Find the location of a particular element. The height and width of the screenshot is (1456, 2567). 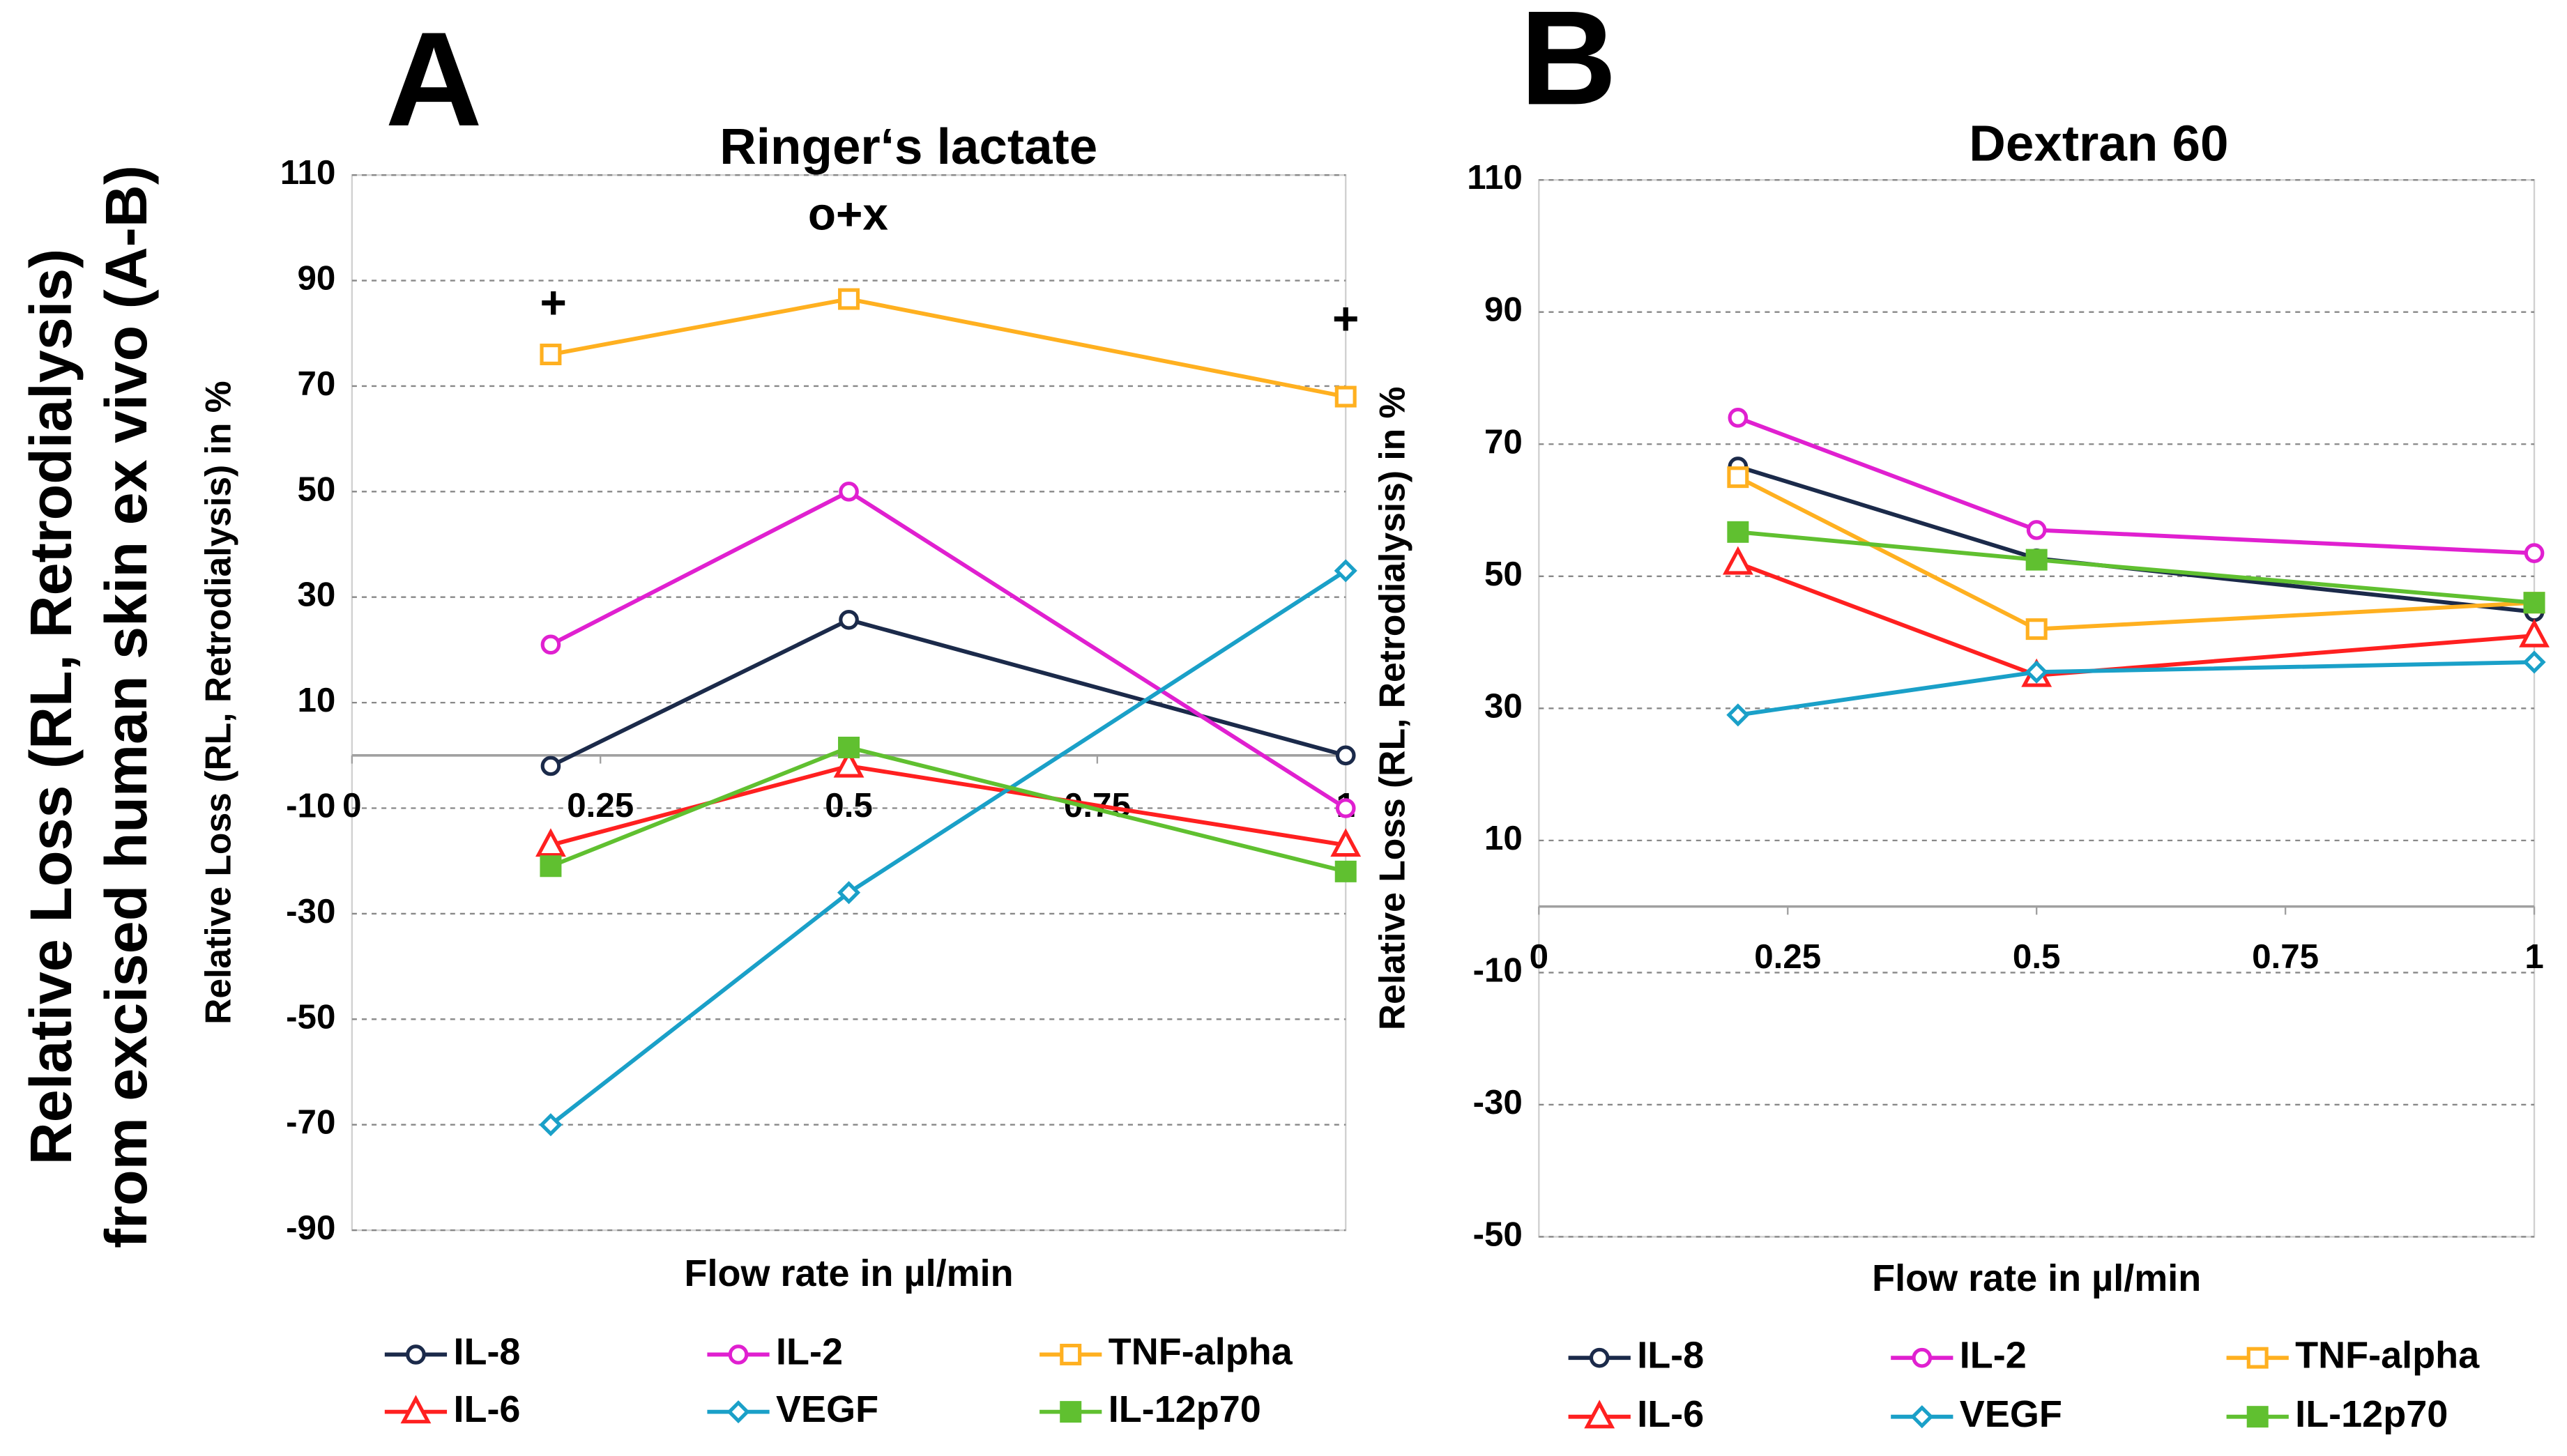

shared-y-label: Relative Loss (RL, Retrodialysis) is located at coordinates (50, 707).